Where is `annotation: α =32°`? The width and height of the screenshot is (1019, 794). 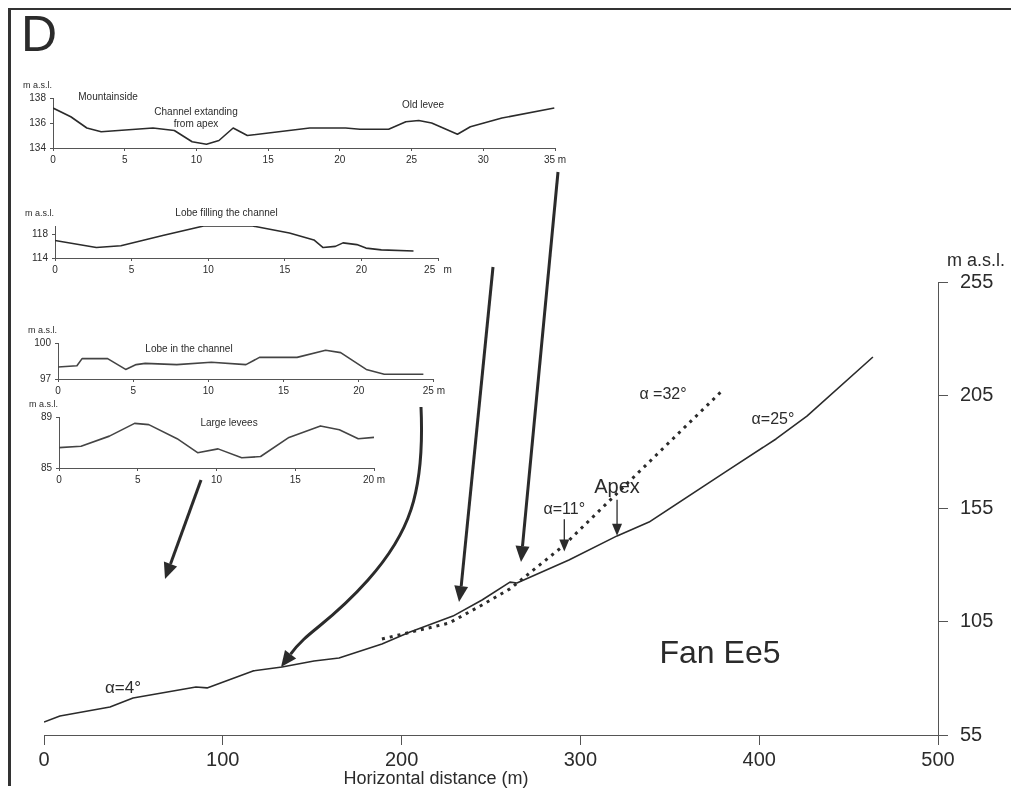 annotation: α =32° is located at coordinates (663, 394).